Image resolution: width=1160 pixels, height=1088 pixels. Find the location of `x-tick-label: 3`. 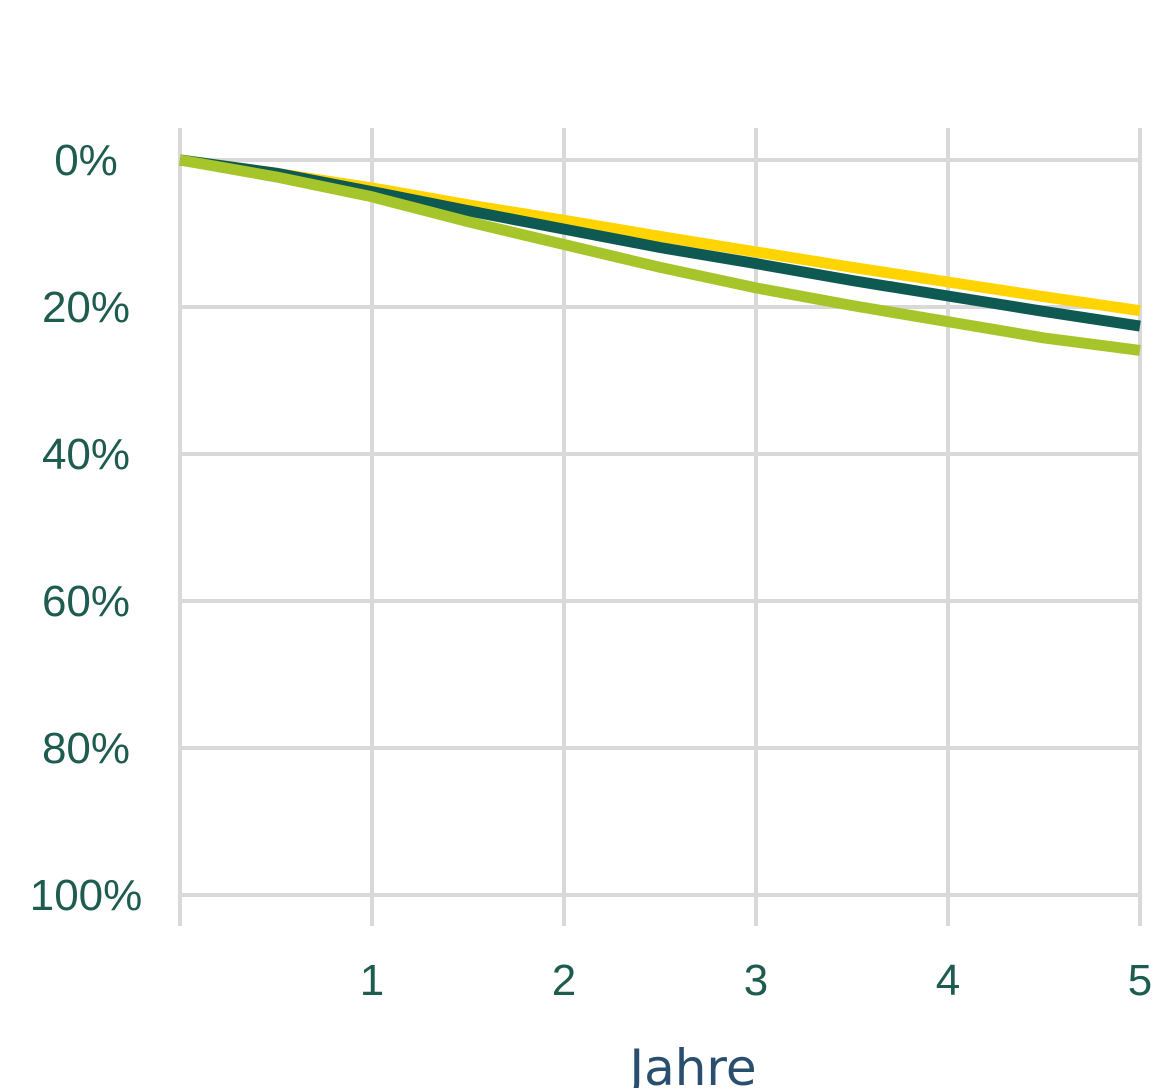

x-tick-label: 3 is located at coordinates (756, 980).